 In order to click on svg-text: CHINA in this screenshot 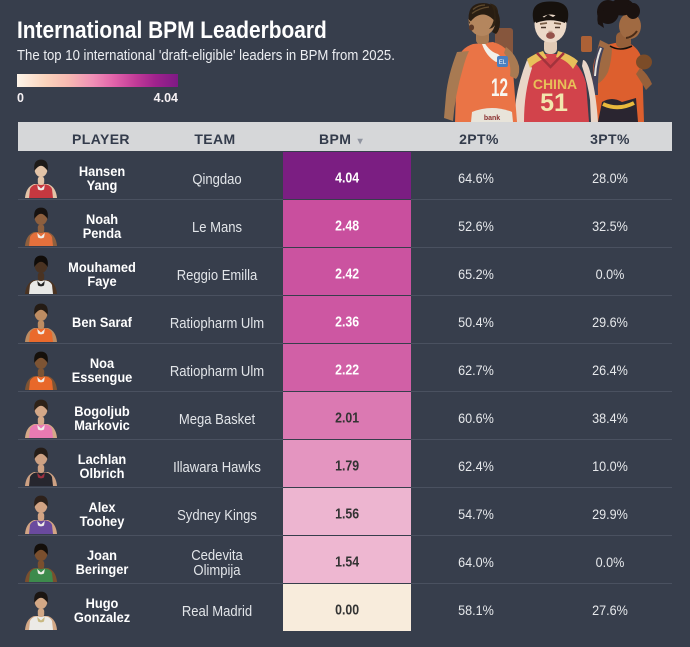, I will do `click(555, 84)`.